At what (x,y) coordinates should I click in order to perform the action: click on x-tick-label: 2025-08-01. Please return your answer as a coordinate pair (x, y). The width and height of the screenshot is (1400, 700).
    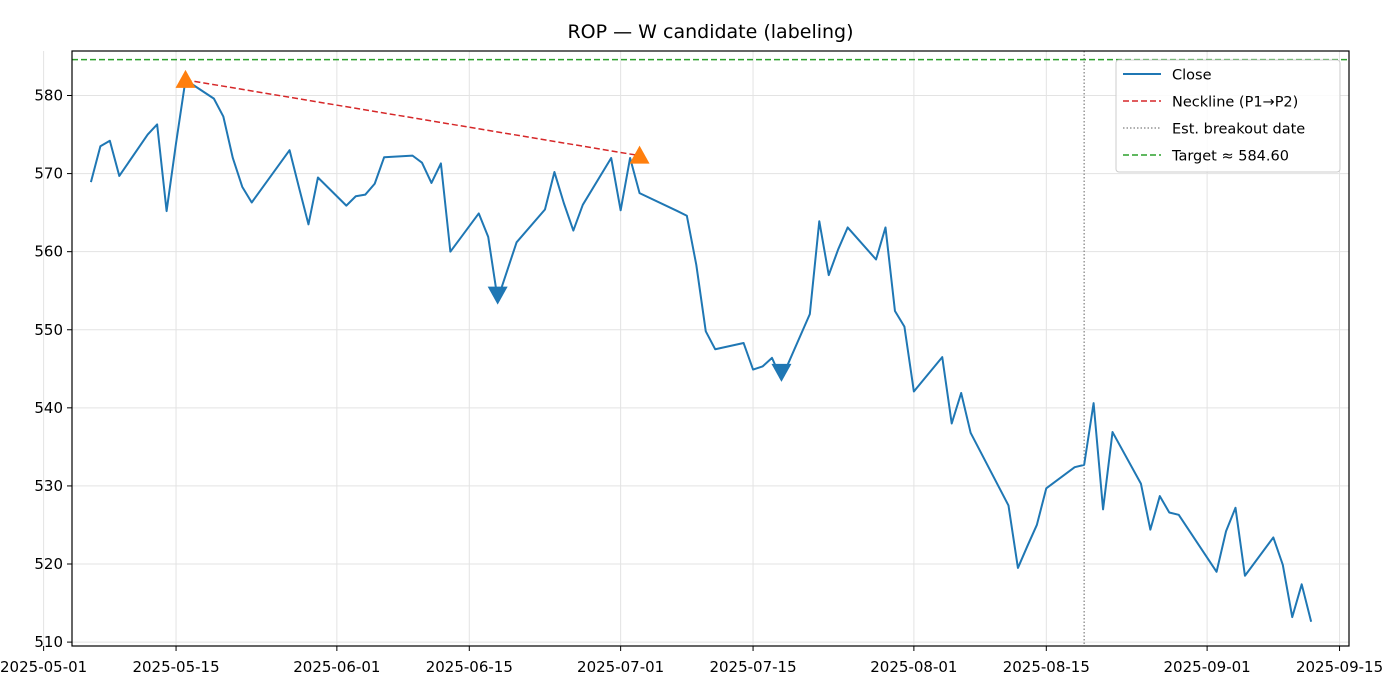
    Looking at the image, I should click on (913, 667).